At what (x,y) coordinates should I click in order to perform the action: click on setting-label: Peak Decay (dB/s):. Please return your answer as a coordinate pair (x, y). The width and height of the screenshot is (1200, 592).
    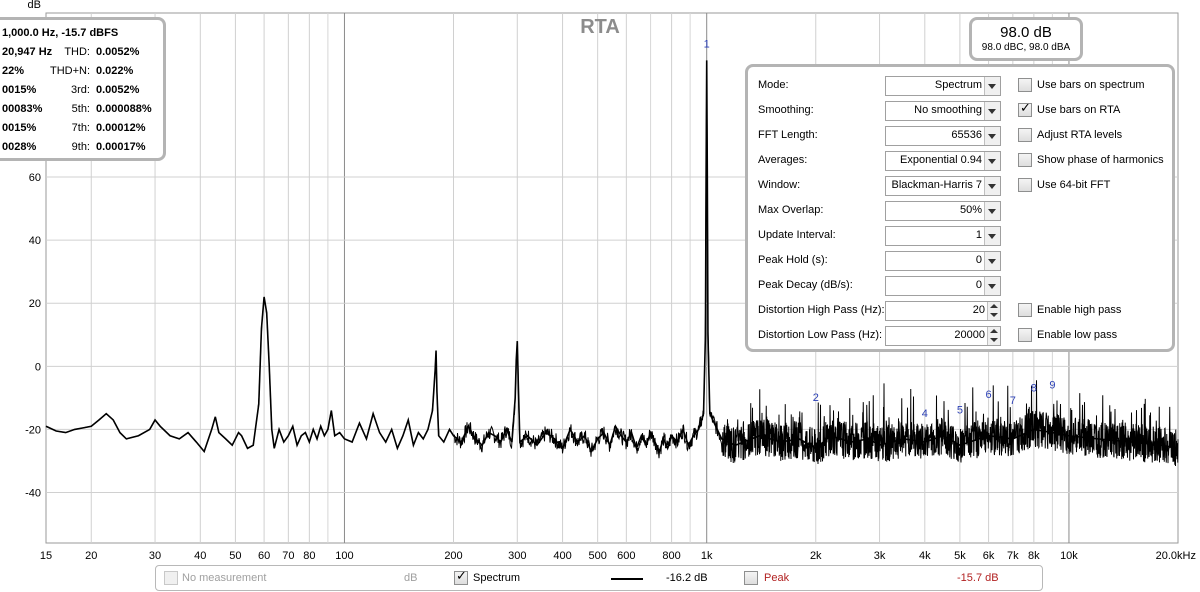
    Looking at the image, I should click on (805, 285).